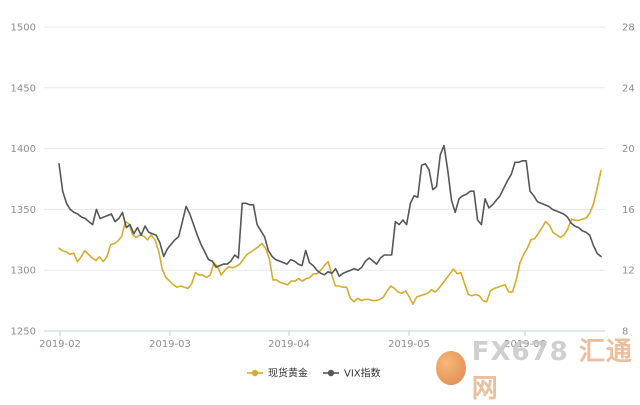 This screenshot has height=405, width=640. What do you see at coordinates (628, 88) in the screenshot?
I see `right-tick-label: 24` at bounding box center [628, 88].